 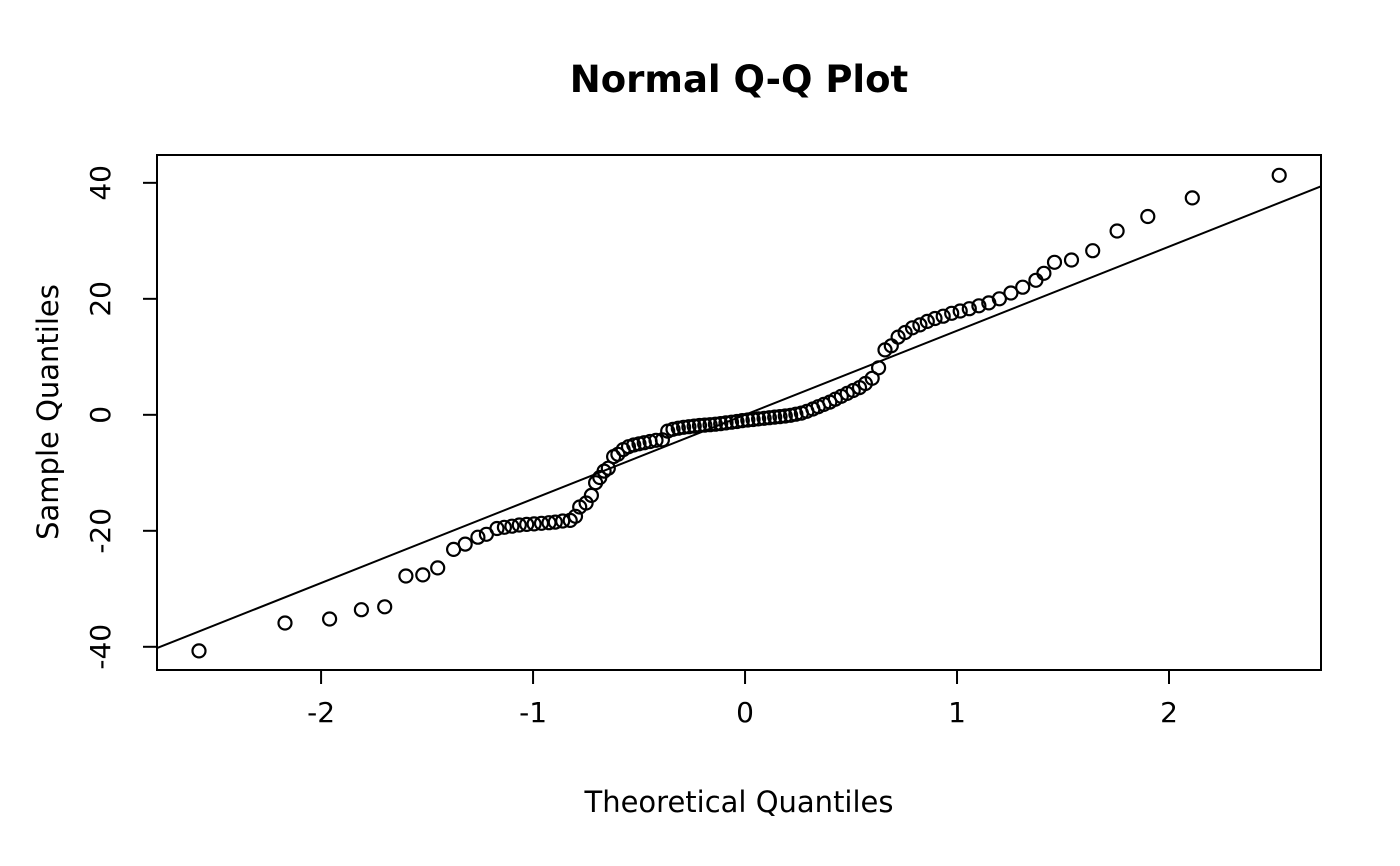 I want to click on x-tick-label: 0, so click(x=745, y=712).